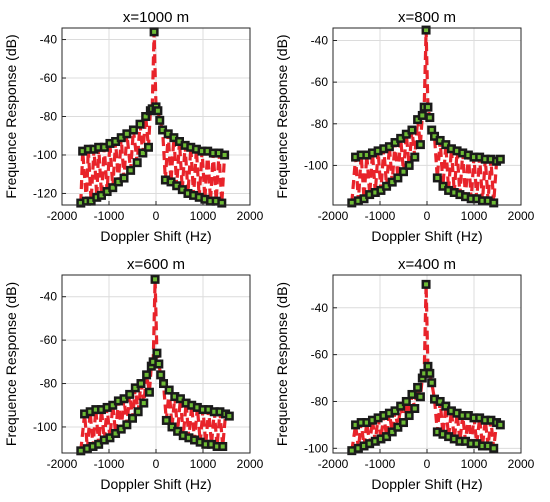 Image resolution: width=550 pixels, height=502 pixels. Describe the element at coordinates (250, 216) in the screenshot. I see `x-tick-label: 2000` at that location.